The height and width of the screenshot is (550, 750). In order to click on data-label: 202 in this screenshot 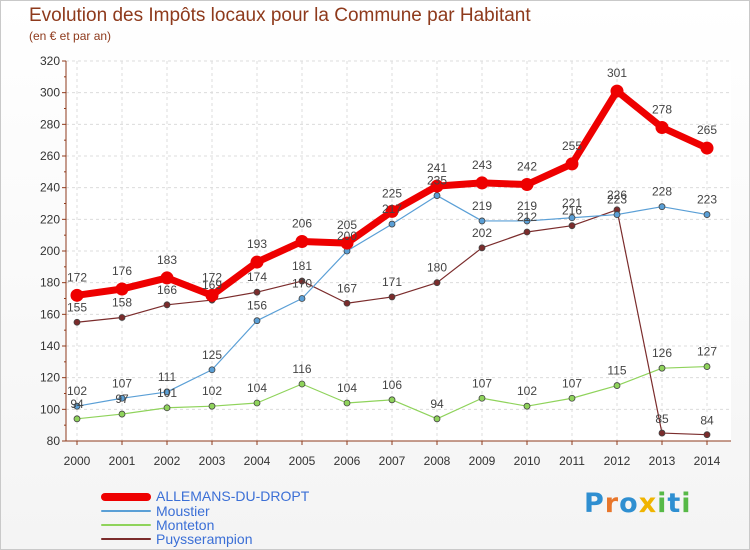, I will do `click(482, 233)`.